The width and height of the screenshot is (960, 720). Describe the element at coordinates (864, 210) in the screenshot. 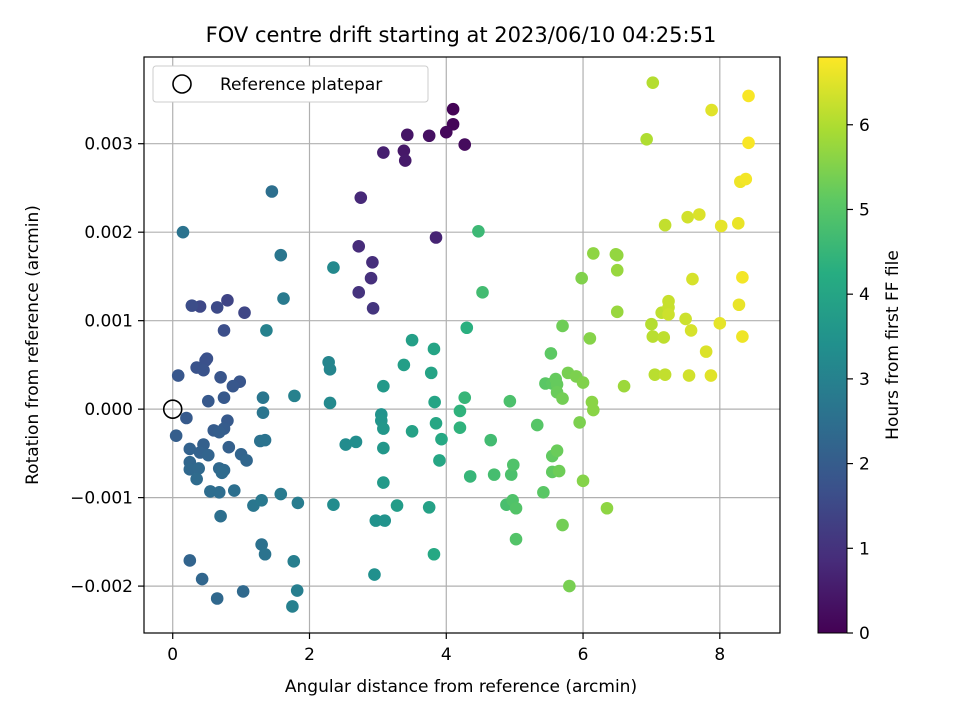

I see `colorbar-tick-label: 5` at that location.